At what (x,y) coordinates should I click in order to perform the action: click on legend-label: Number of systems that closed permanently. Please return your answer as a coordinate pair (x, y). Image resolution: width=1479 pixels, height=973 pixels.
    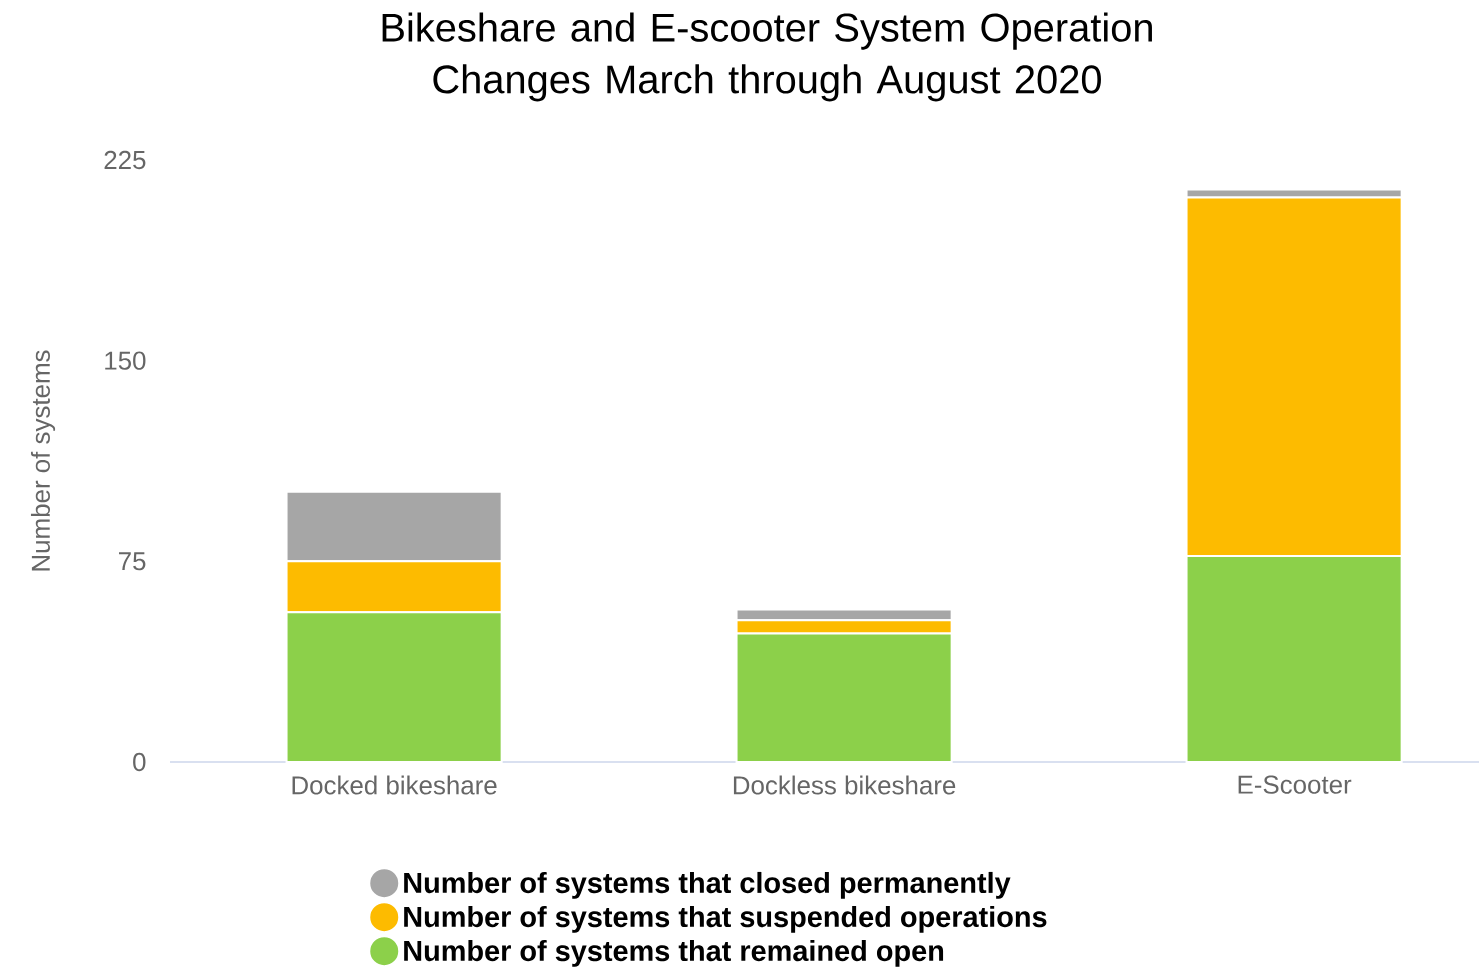
    Looking at the image, I should click on (707, 885).